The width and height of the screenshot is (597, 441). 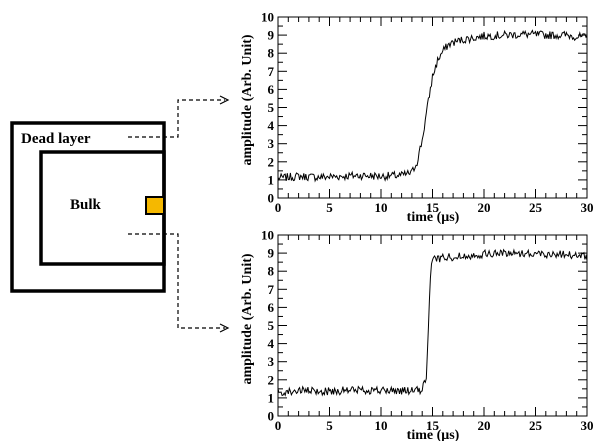 What do you see at coordinates (271, 71) in the screenshot?
I see `top-plot-y-tick-label: 7` at bounding box center [271, 71].